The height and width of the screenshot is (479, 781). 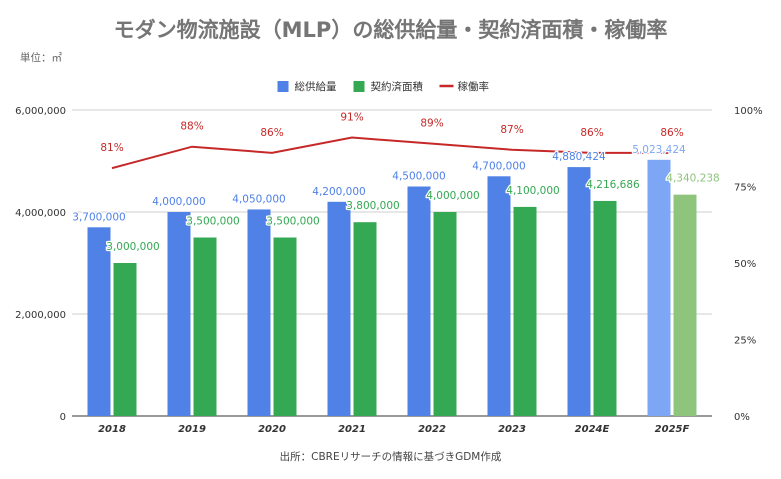 What do you see at coordinates (132, 247) in the screenshot?
I see `bar-value-label: 3,000,000` at bounding box center [132, 247].